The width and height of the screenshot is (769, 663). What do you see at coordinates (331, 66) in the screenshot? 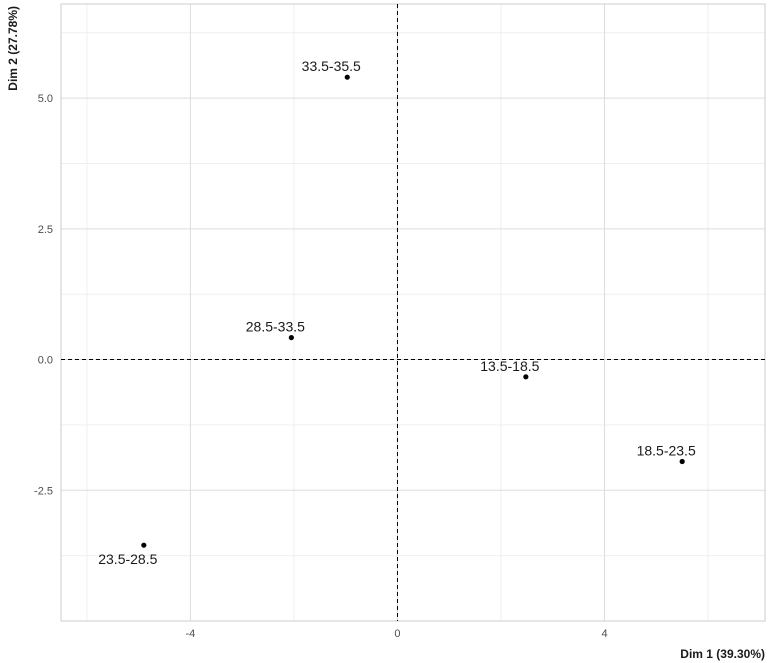
I see `point-label: 33.5-35.5` at bounding box center [331, 66].